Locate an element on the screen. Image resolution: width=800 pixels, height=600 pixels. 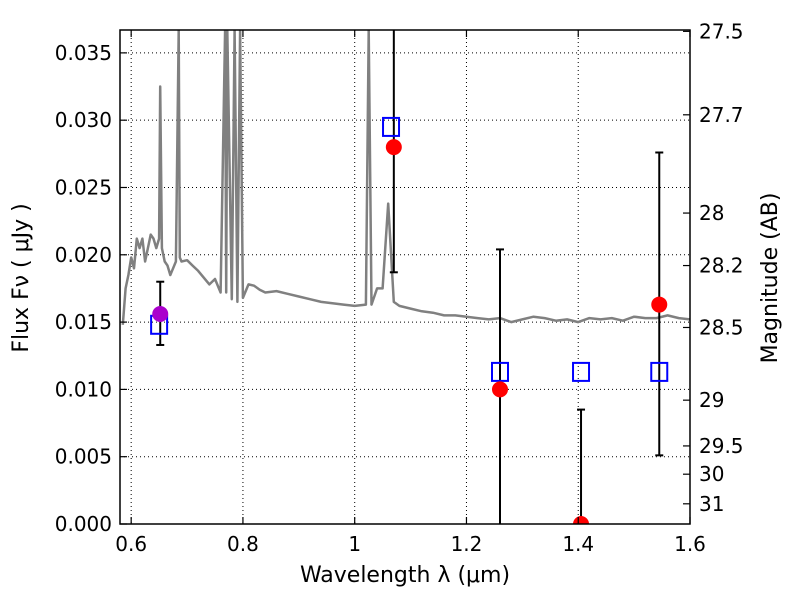
y-tick-label: 0.035 is located at coordinates (83, 53).